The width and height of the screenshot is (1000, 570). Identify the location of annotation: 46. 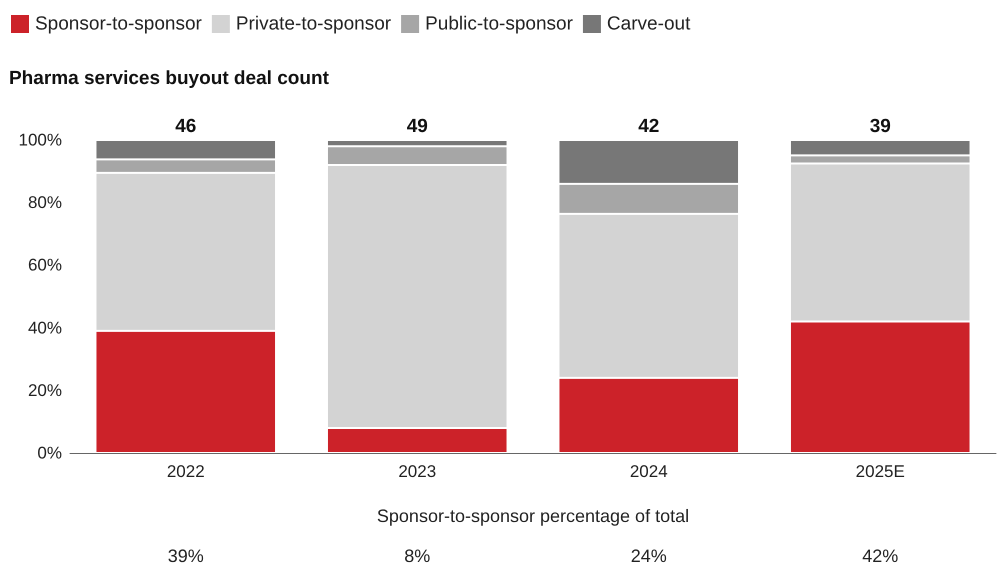
(185, 126).